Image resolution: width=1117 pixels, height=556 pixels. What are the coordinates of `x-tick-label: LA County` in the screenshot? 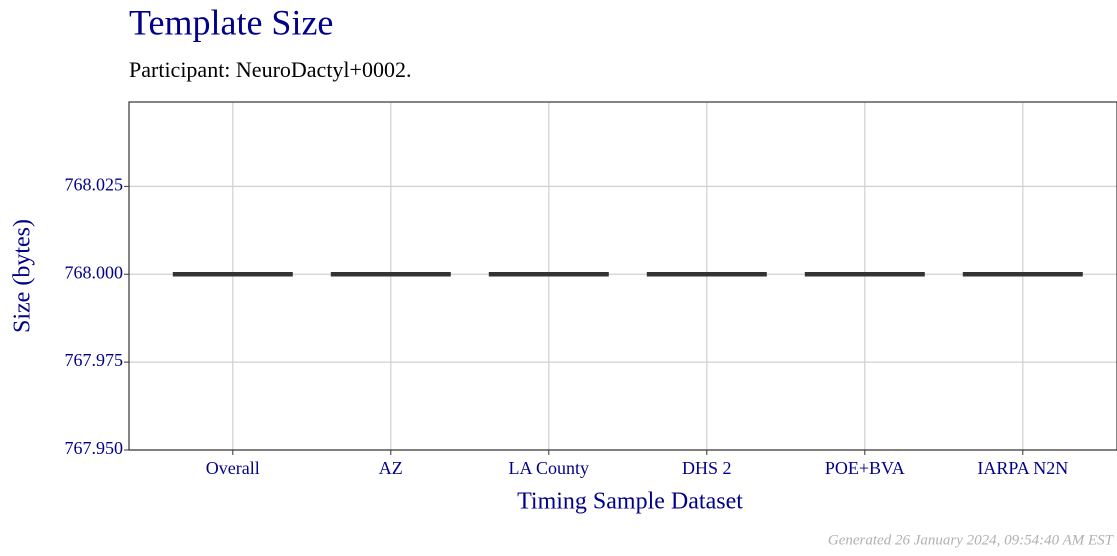 It's located at (549, 468).